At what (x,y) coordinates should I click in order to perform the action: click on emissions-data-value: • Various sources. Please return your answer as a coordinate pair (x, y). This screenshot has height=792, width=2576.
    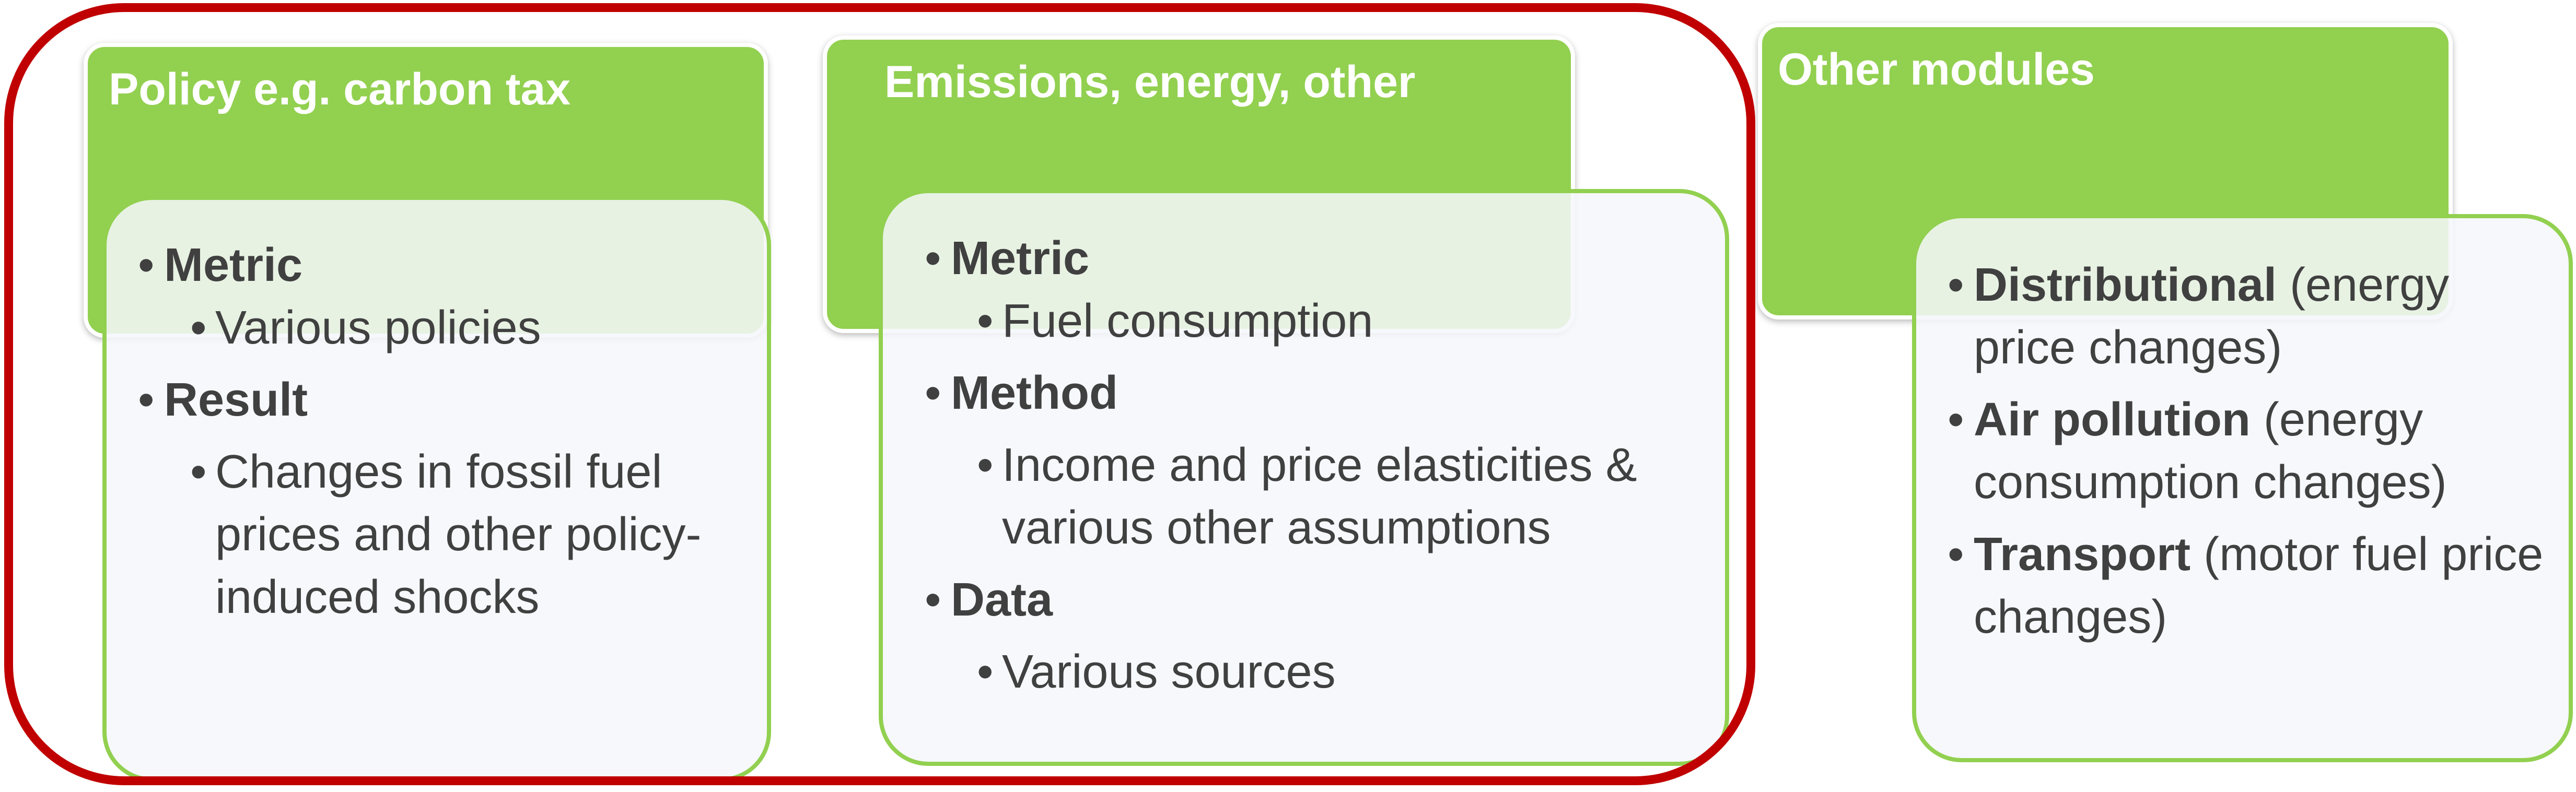
    Looking at the image, I should click on (1156, 672).